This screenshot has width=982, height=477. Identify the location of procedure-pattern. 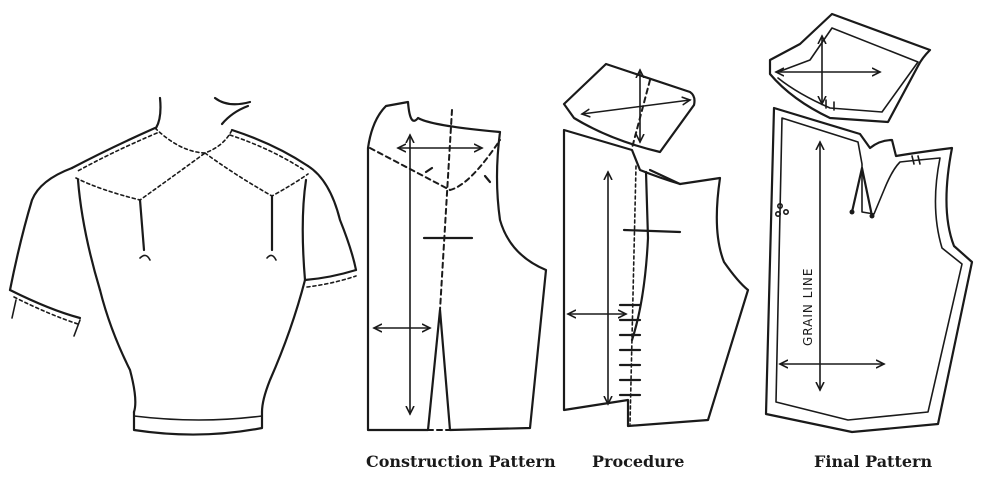
(656, 245).